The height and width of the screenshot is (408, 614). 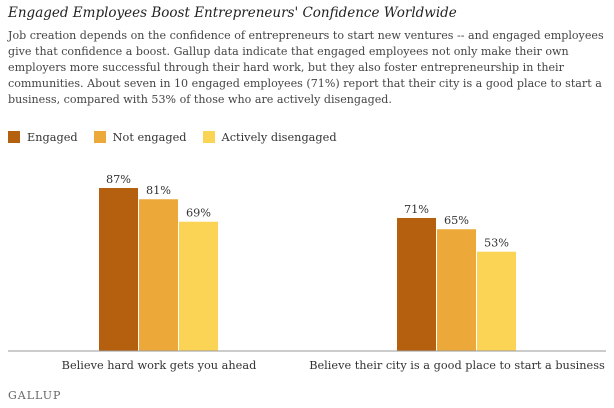 I want to click on data-label-actively-disengaged-2: 53%, so click(x=496, y=243).